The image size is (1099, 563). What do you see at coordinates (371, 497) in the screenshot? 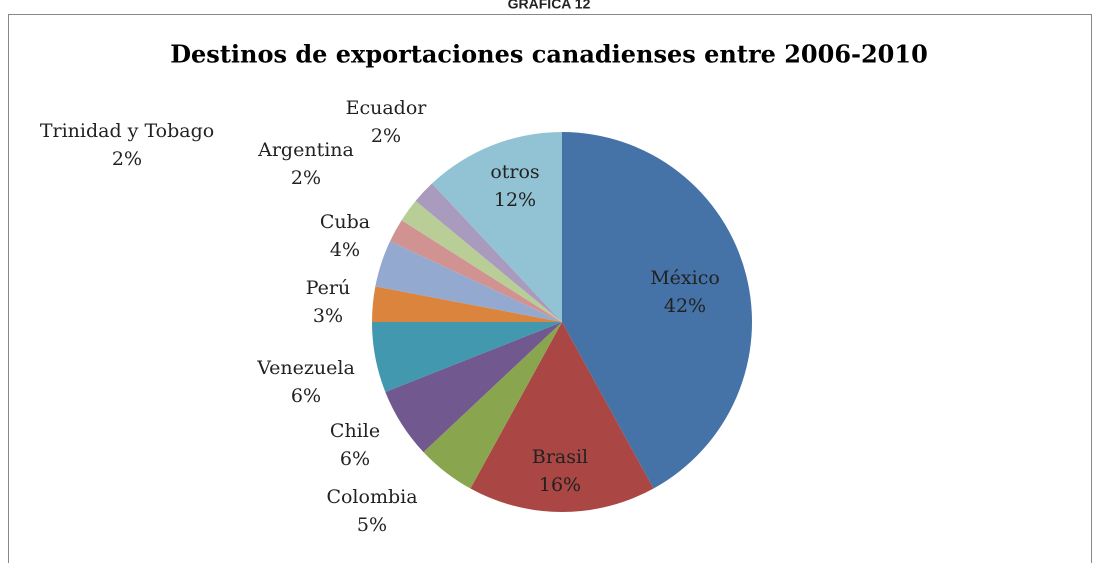
I see `slice-label: Colombia` at bounding box center [371, 497].